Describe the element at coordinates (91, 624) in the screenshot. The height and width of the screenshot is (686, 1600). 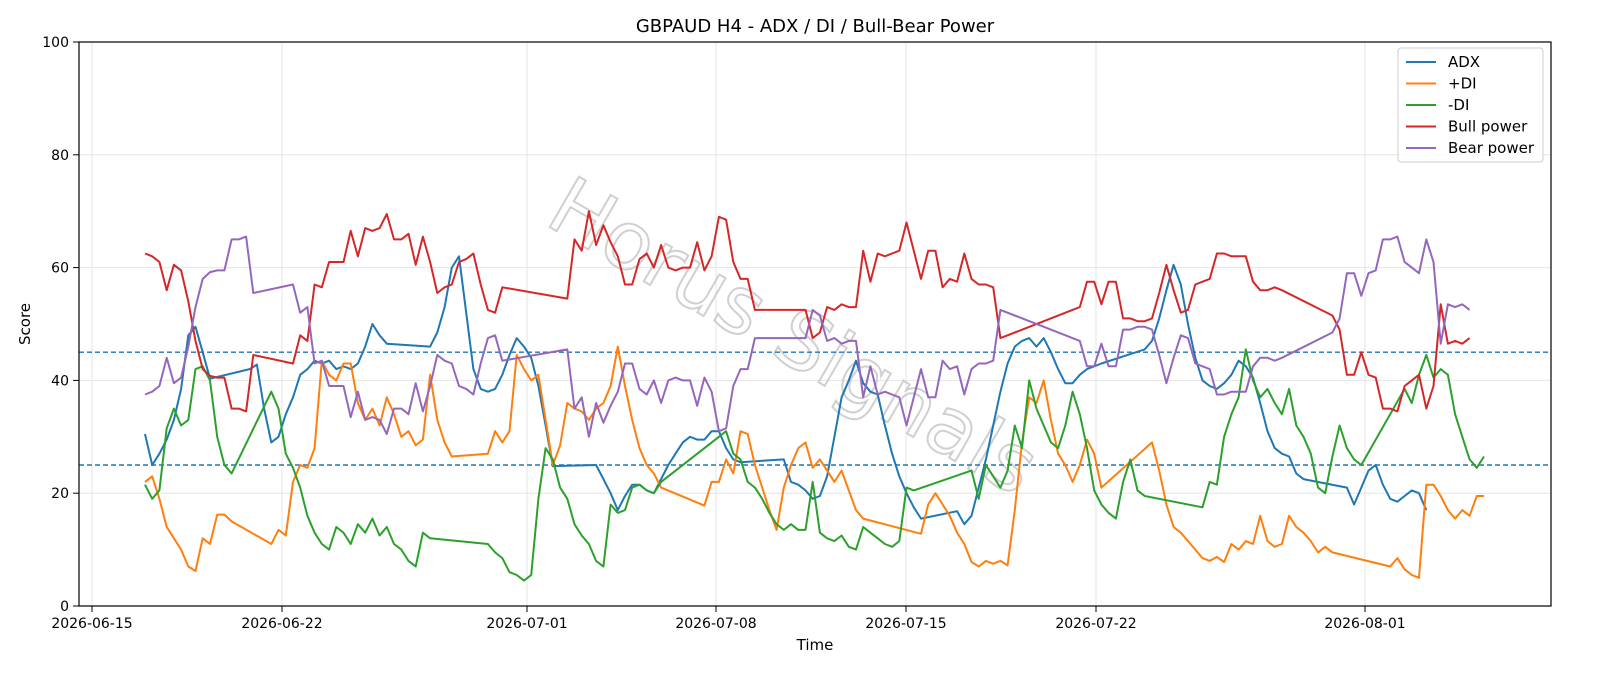
I see `x-tick-label: 2026-06-15` at that location.